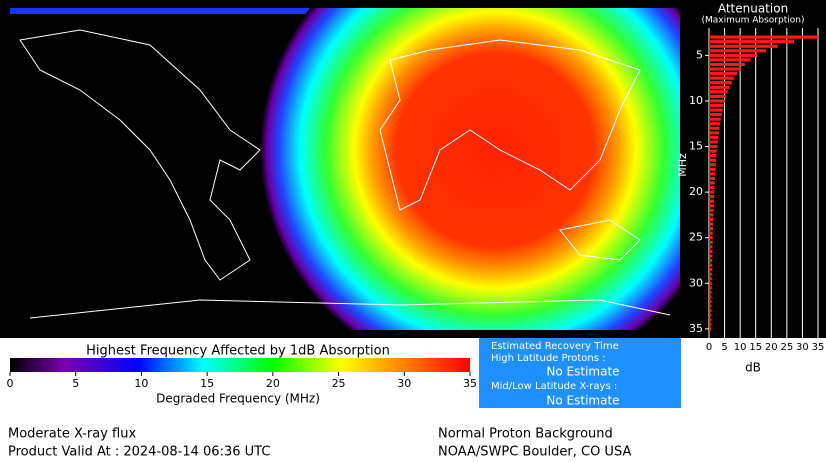  Describe the element at coordinates (709, 347) in the screenshot. I see `x-tick-label: 0` at that location.